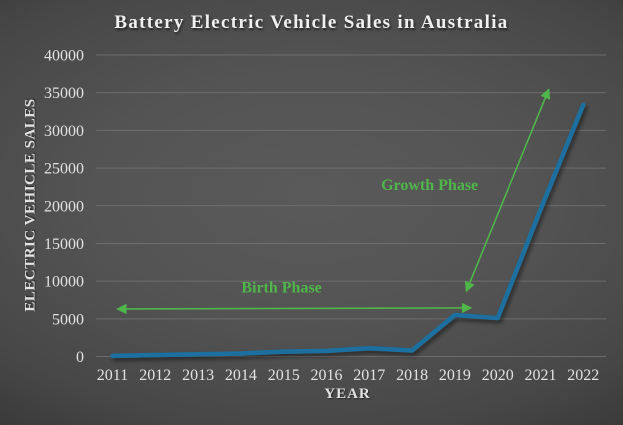  Describe the element at coordinates (112, 375) in the screenshot. I see `x-tick-label: 2011` at that location.